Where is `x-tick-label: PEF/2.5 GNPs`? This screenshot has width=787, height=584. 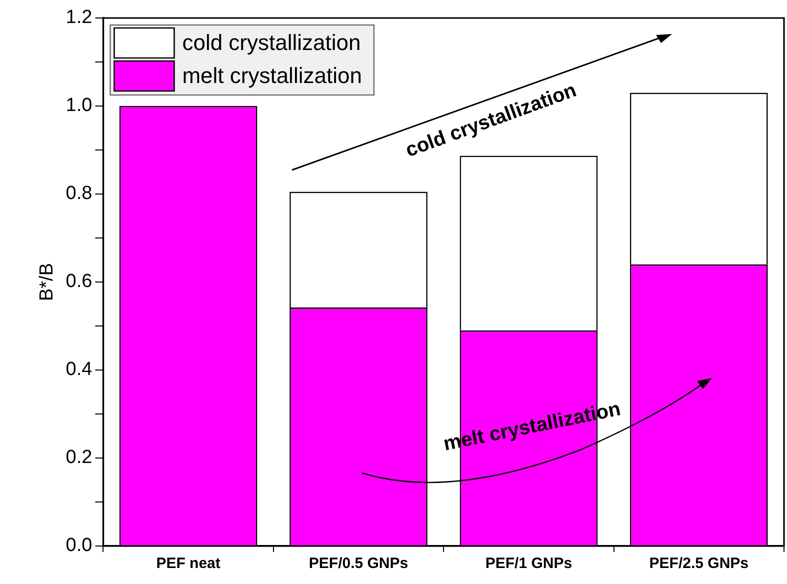
x-tick-label: PEF/2.5 GNPs is located at coordinates (699, 563).